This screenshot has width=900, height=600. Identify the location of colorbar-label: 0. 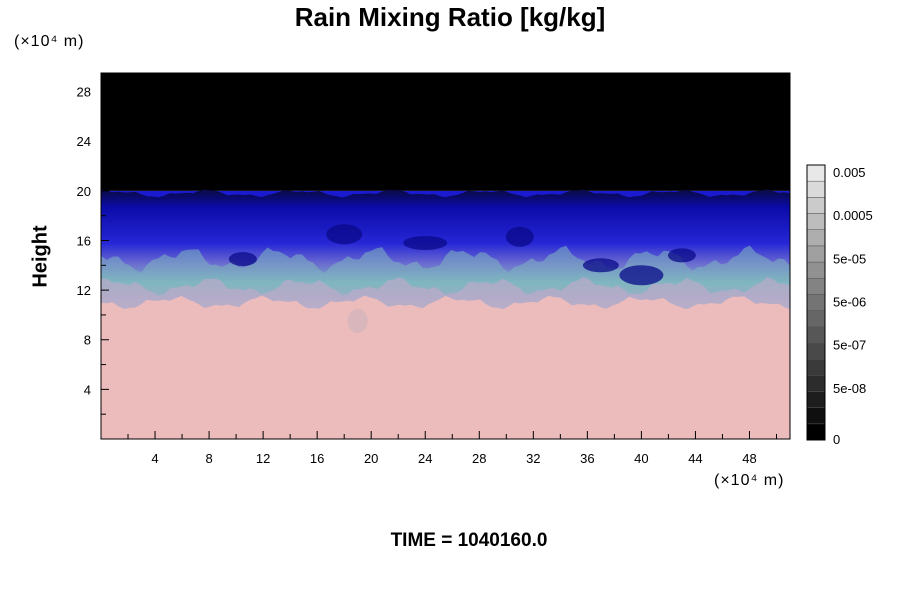
(836, 439).